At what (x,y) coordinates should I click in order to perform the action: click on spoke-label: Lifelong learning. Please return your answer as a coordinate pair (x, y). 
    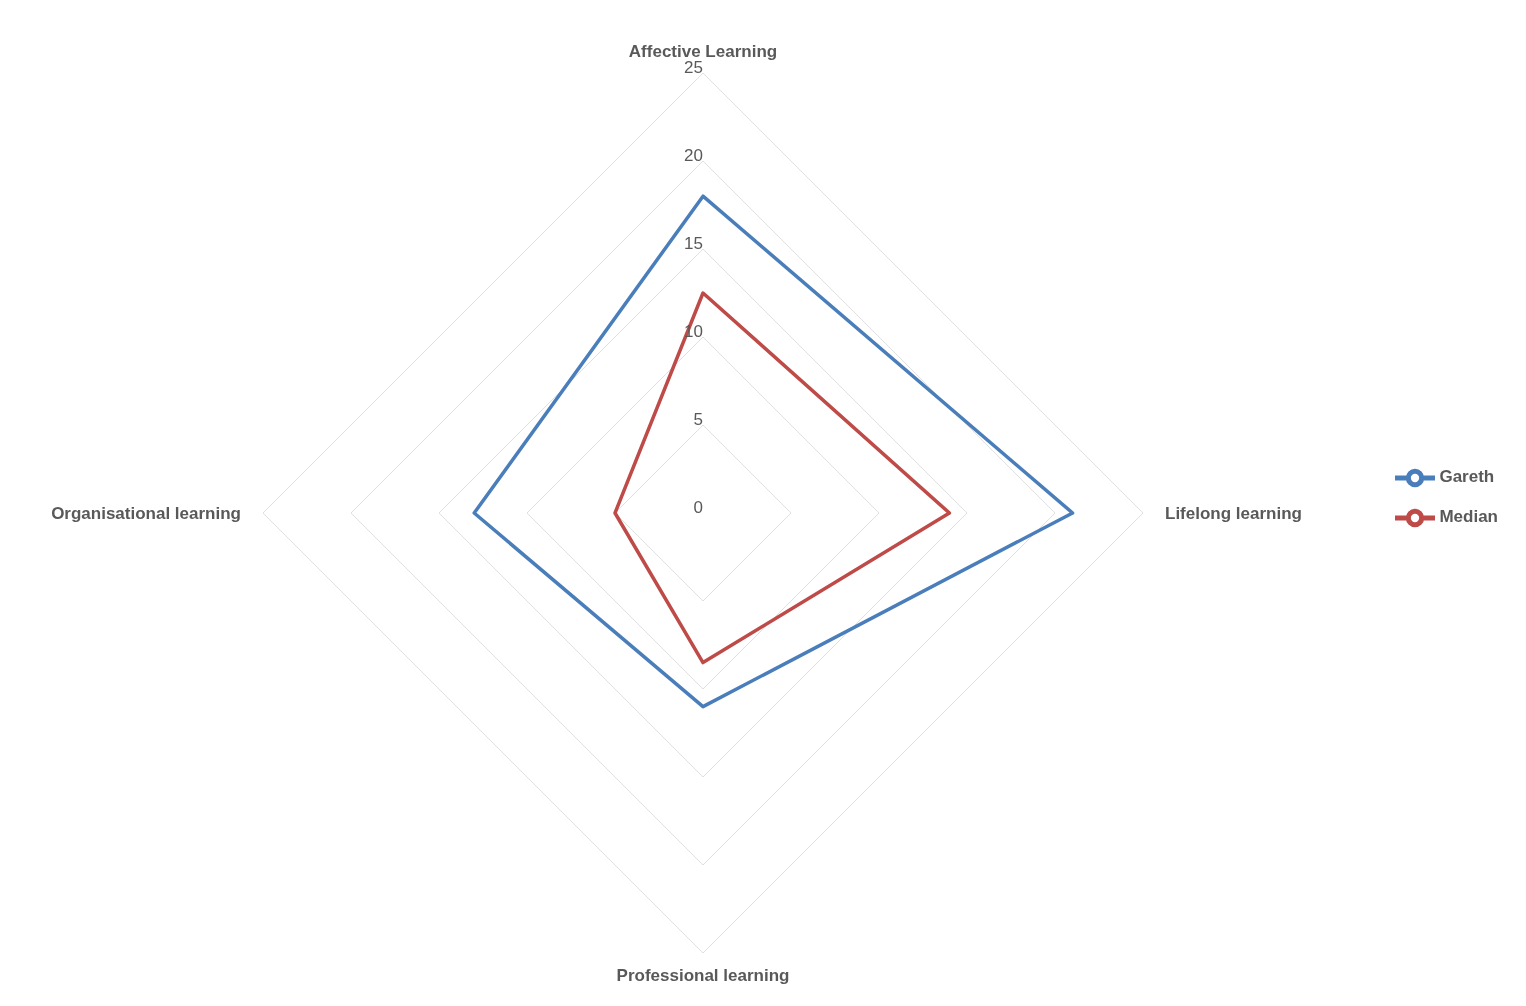
    Looking at the image, I should click on (1233, 513).